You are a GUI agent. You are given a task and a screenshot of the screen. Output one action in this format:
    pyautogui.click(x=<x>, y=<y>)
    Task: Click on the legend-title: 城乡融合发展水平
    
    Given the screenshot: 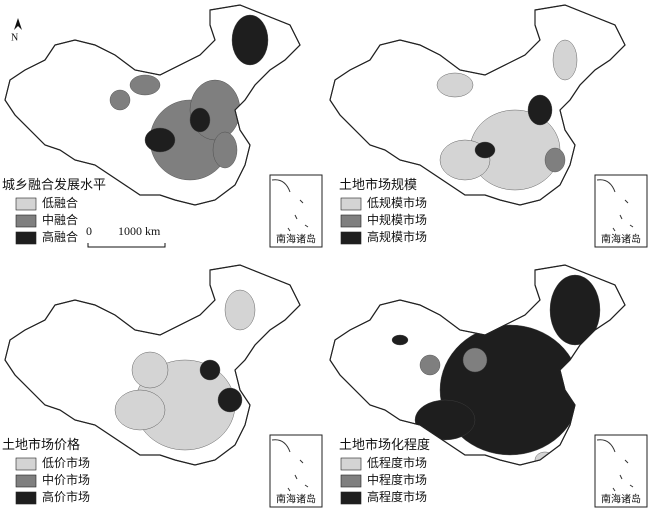 What is the action you would take?
    pyautogui.click(x=54, y=184)
    